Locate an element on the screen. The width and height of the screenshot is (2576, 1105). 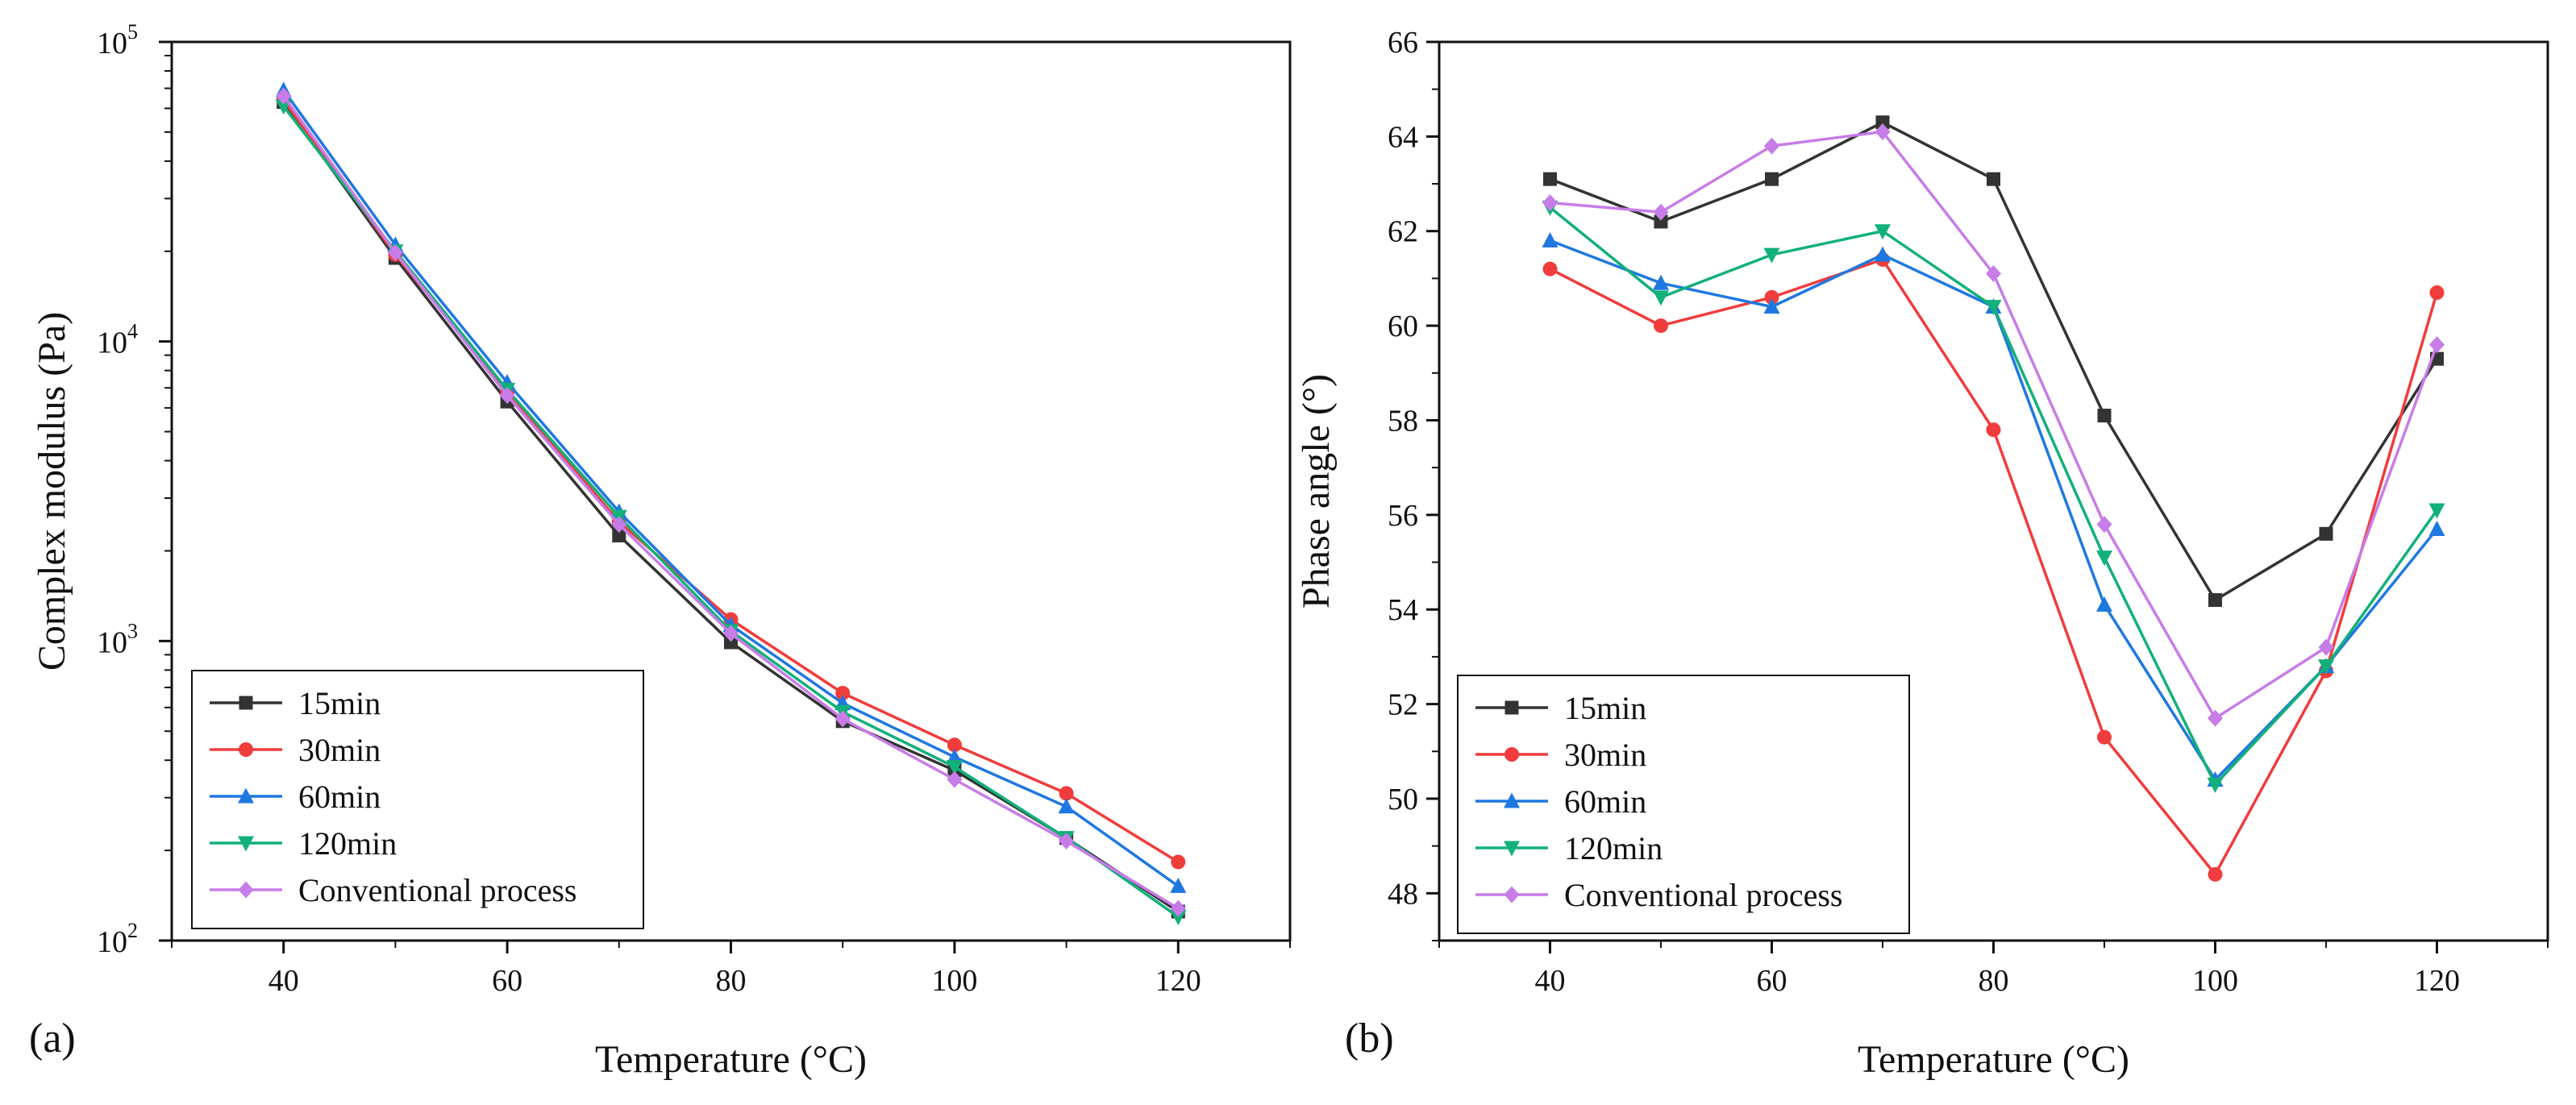
x-tick-label: 80 is located at coordinates (1994, 981).